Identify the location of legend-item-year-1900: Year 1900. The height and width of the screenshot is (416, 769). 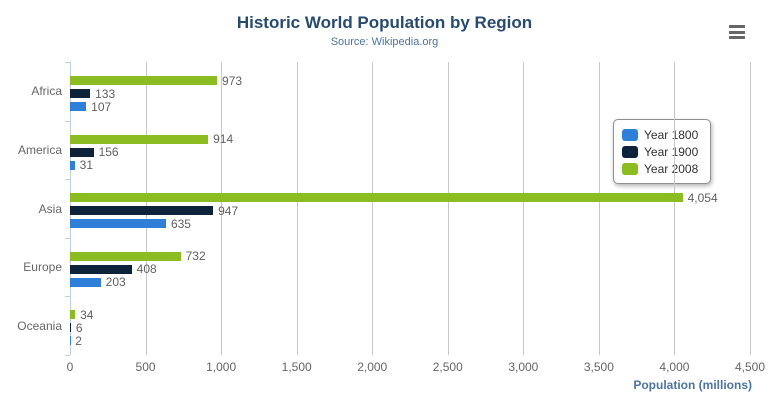
(660, 151).